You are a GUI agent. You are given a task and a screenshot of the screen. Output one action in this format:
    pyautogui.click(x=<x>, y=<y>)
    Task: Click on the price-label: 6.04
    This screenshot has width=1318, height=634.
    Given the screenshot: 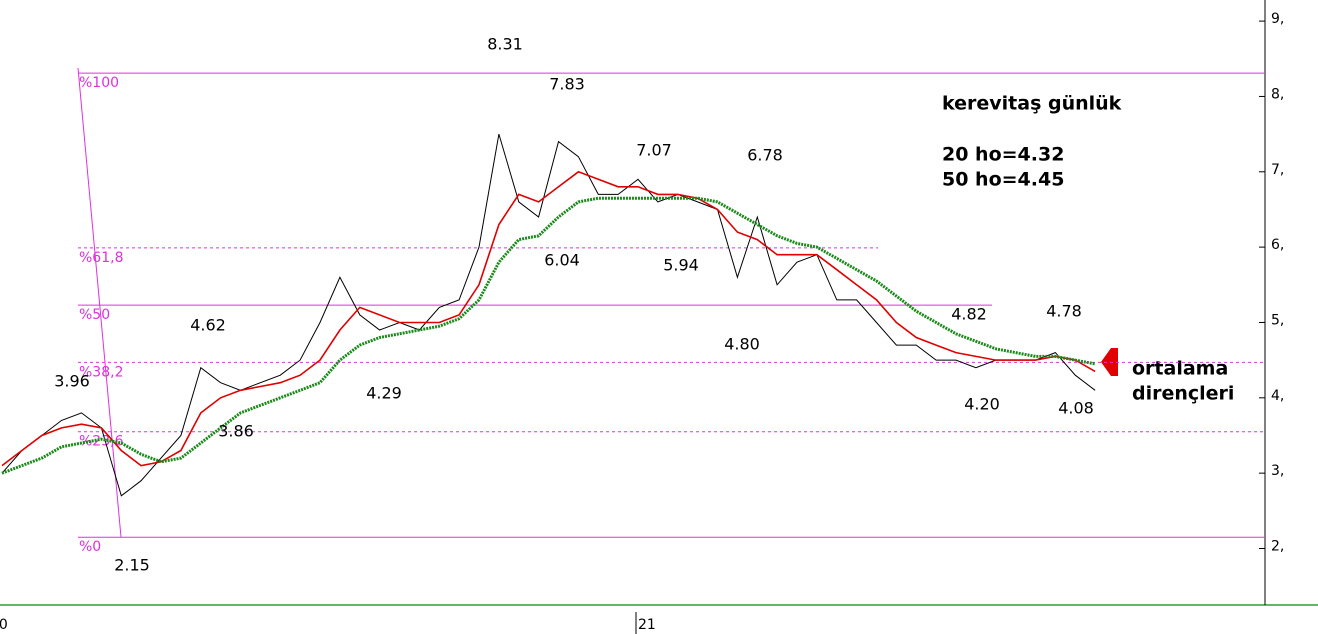 What is the action you would take?
    pyautogui.click(x=562, y=260)
    